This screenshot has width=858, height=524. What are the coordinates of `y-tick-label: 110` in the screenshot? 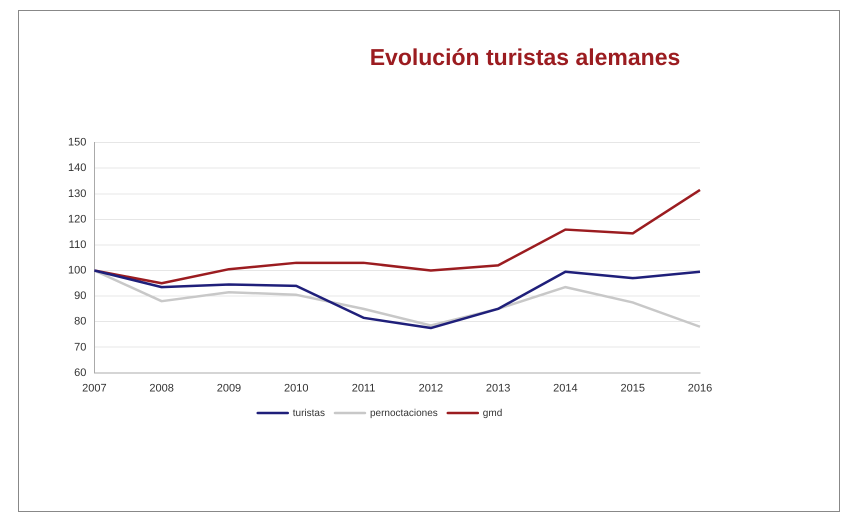 It's located at (77, 244).